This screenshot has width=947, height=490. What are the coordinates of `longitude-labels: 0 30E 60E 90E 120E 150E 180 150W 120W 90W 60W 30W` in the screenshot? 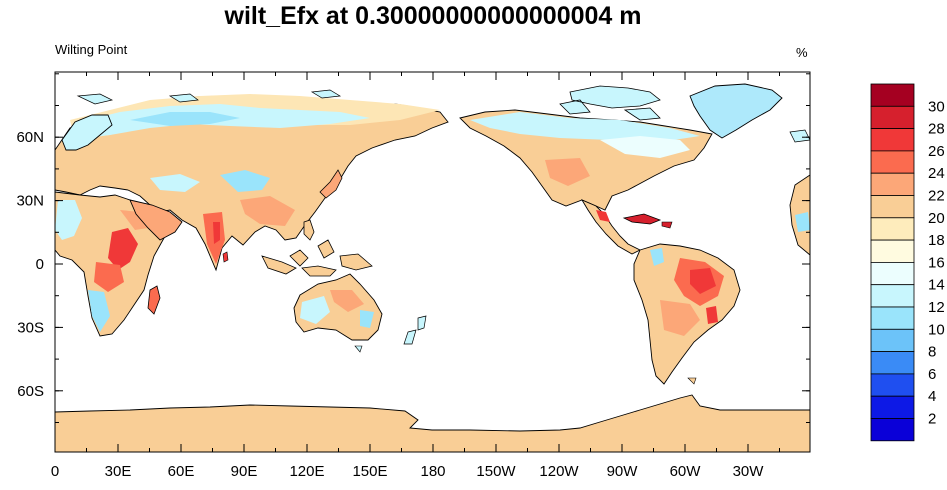 It's located at (407, 471).